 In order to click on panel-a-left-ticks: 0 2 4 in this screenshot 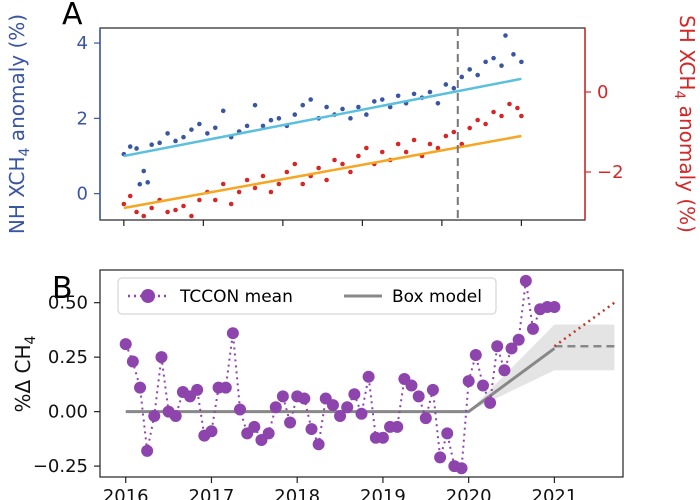, I will do `click(88, 119)`.